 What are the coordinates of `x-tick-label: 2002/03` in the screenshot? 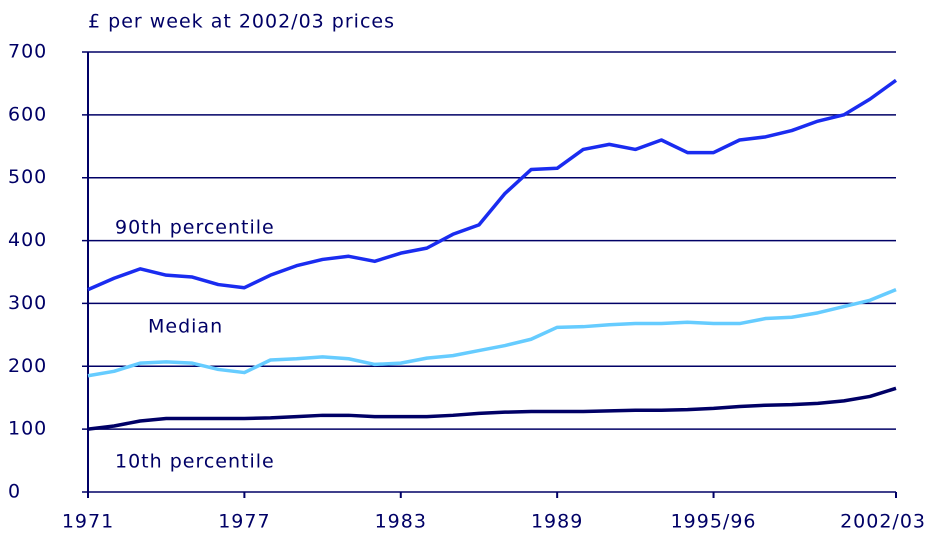 It's located at (883, 522).